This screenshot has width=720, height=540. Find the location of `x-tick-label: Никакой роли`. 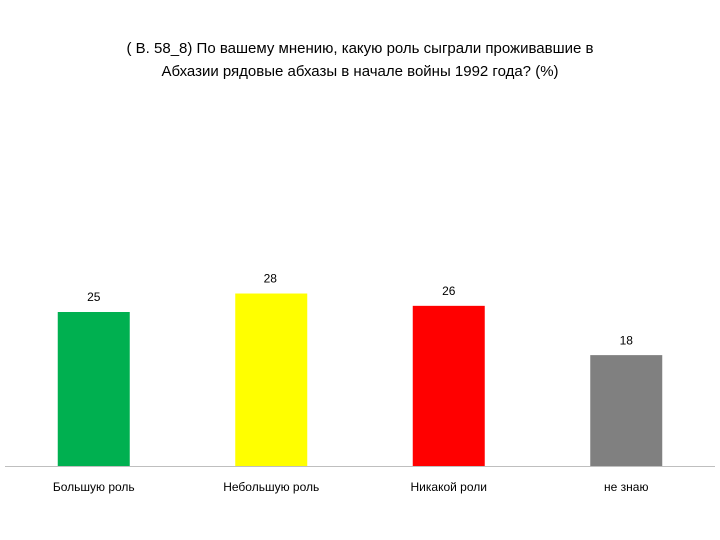

x-tick-label: Никакой роли is located at coordinates (449, 487).